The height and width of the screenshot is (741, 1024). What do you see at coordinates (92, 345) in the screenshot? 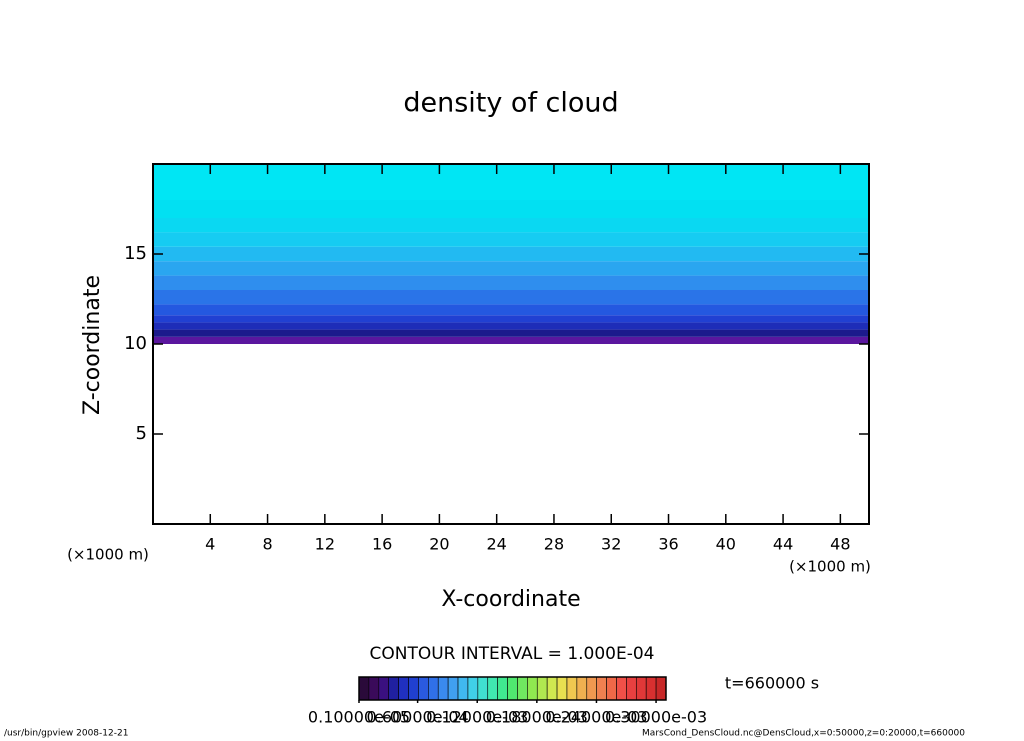
I see `y-axis-label: Z-coordinate` at bounding box center [92, 345].